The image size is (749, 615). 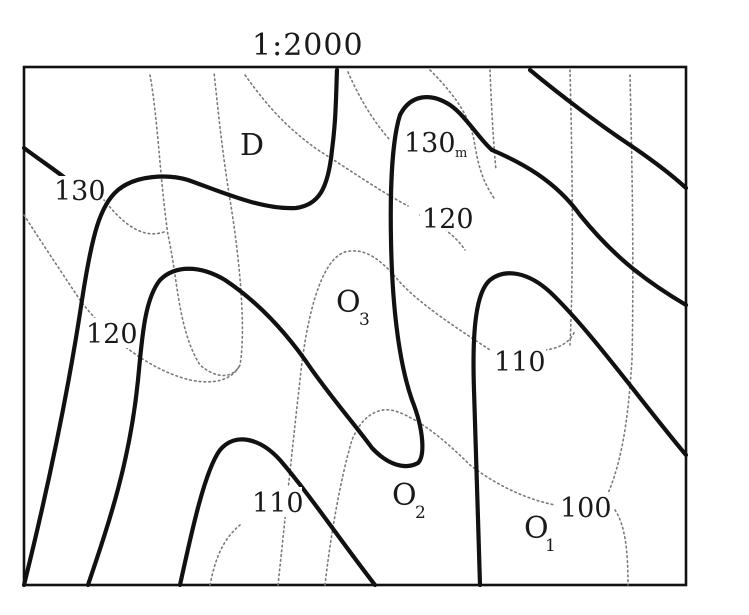 I want to click on area-d-label: D, so click(x=252, y=145).